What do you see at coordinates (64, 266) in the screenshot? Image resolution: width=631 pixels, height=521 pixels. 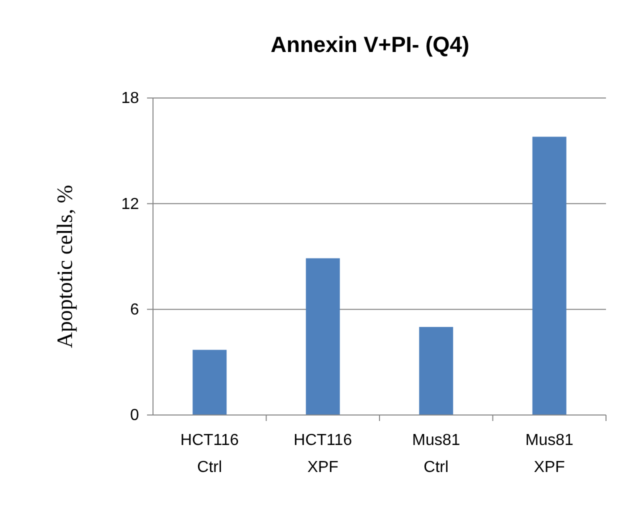 I see `y-axis-title: Apoptotic cells, %` at bounding box center [64, 266].